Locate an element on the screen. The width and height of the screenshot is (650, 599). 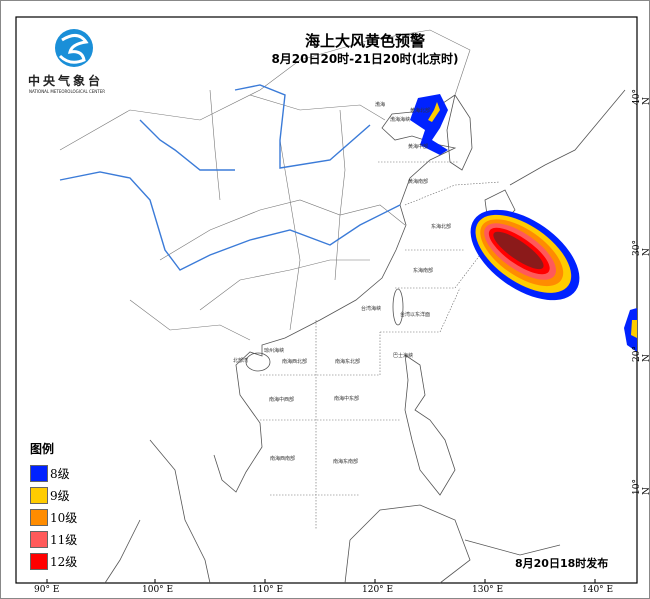
legend-title: 图例 is located at coordinates (42, 449).